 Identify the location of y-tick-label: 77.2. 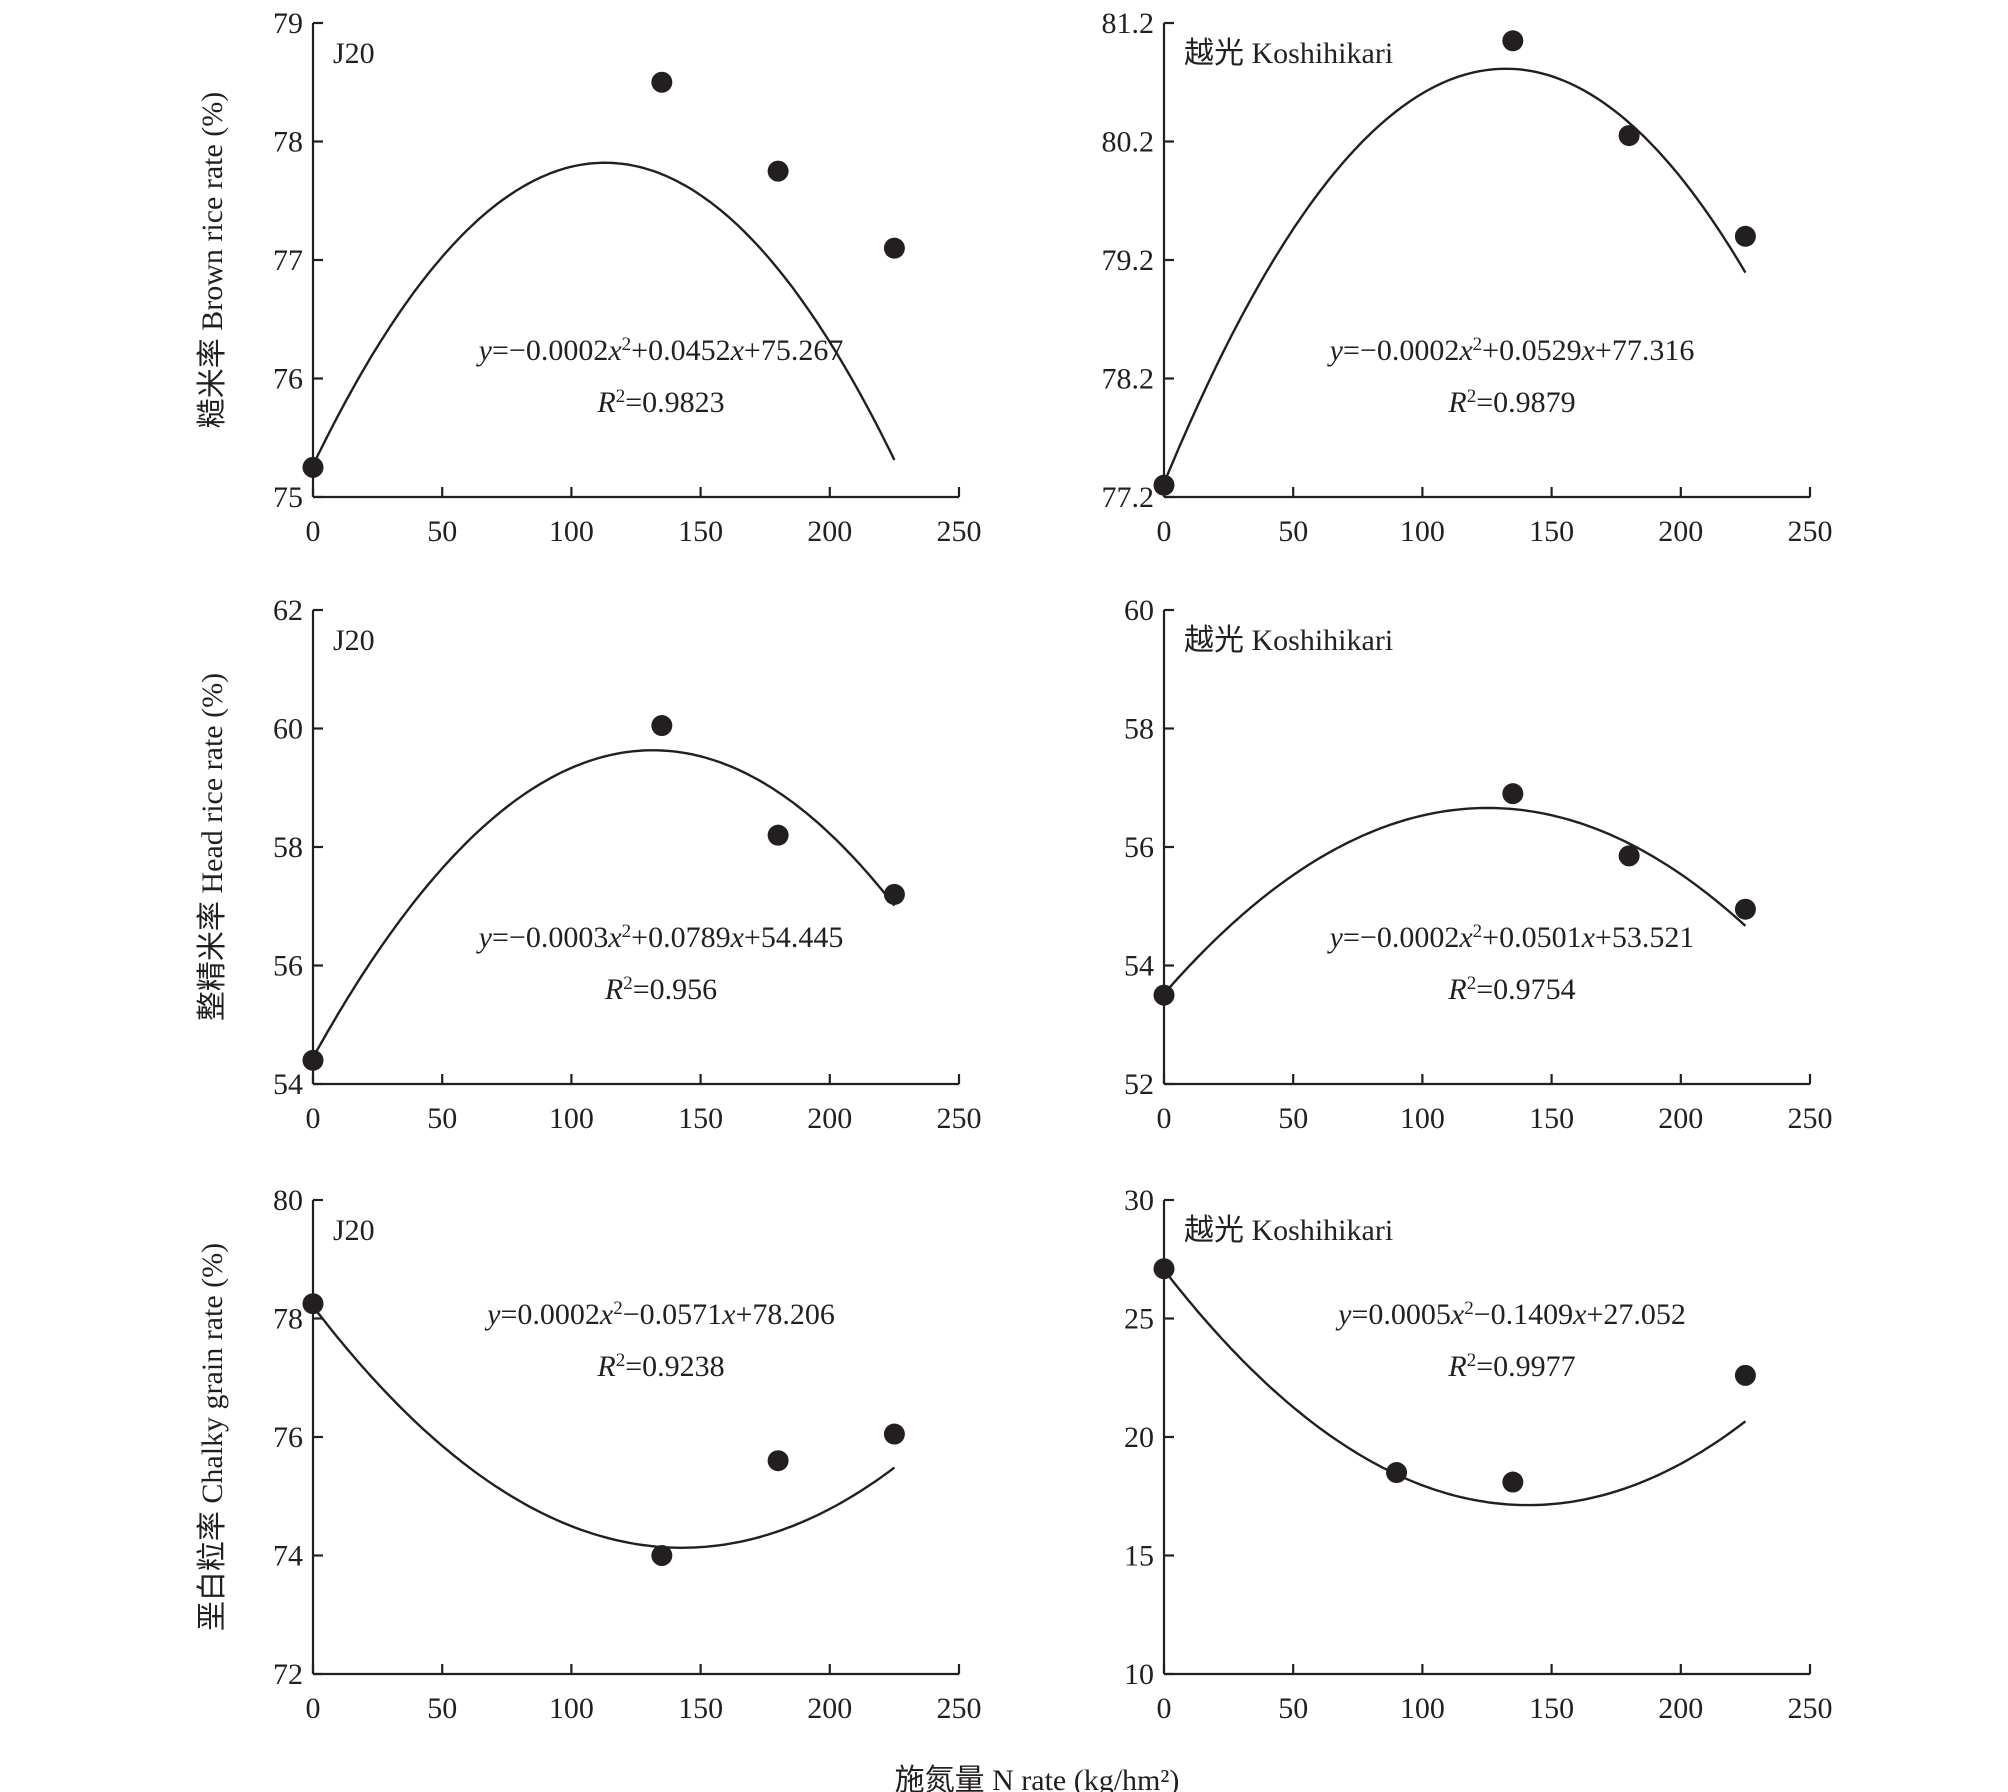
(1128, 497).